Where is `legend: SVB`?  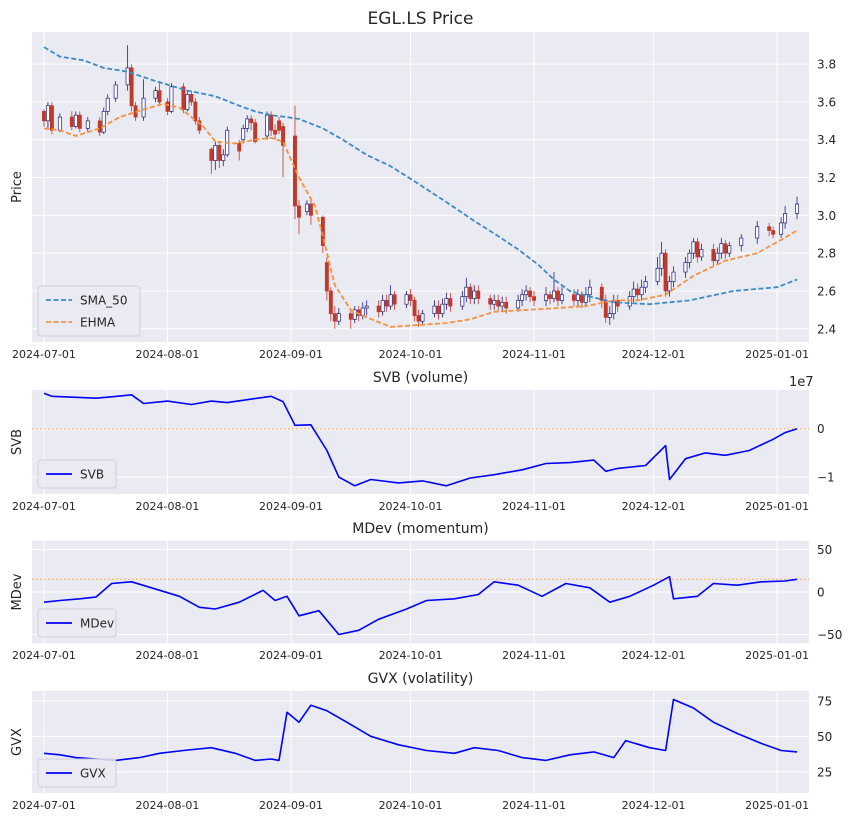
legend: SVB is located at coordinates (77, 474).